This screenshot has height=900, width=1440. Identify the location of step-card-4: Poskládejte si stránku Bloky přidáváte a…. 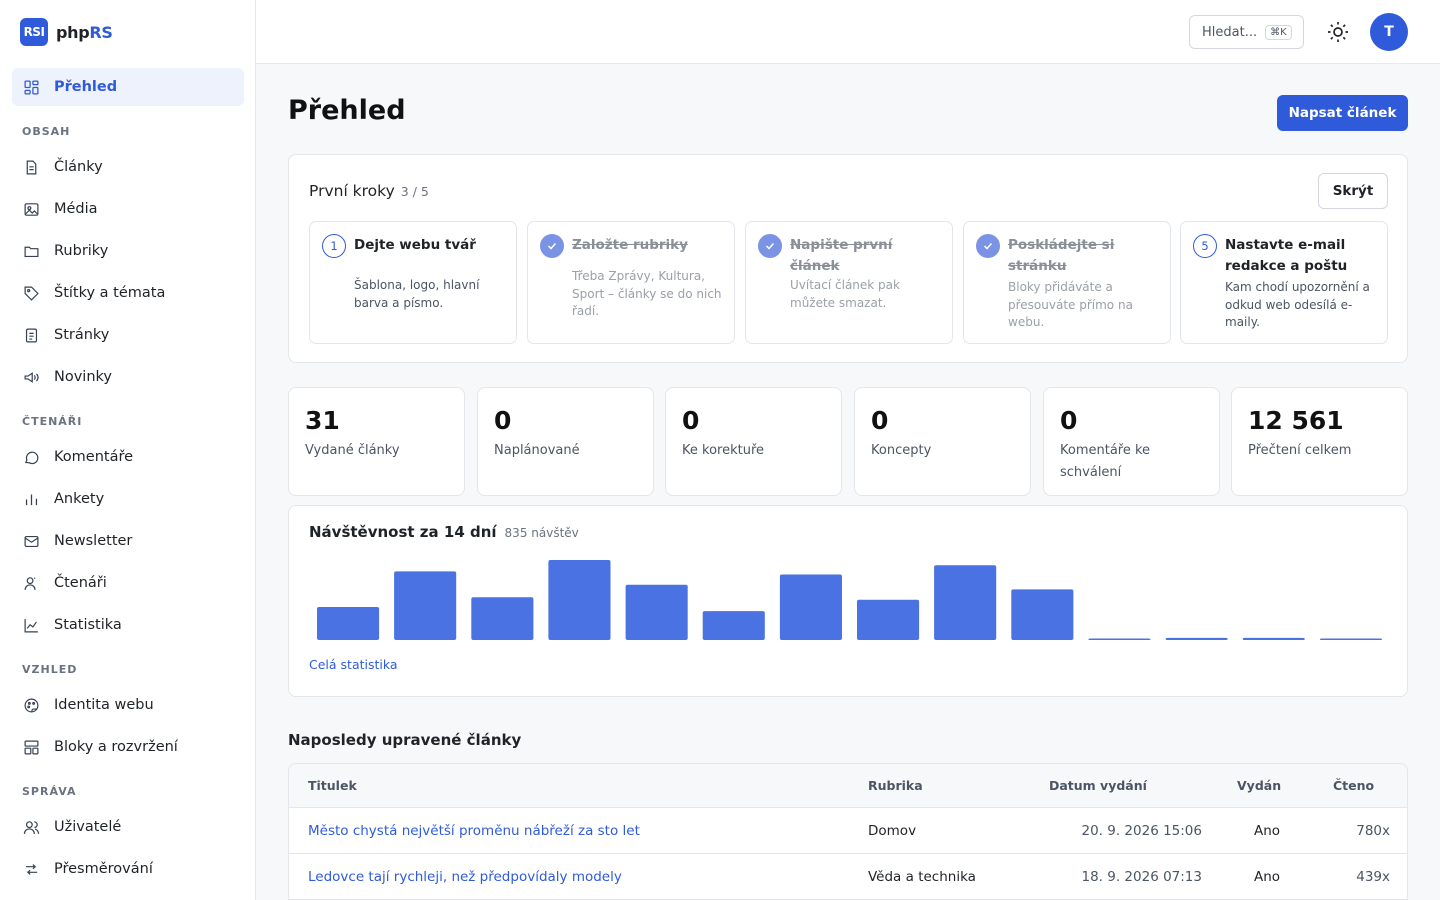
(1067, 282).